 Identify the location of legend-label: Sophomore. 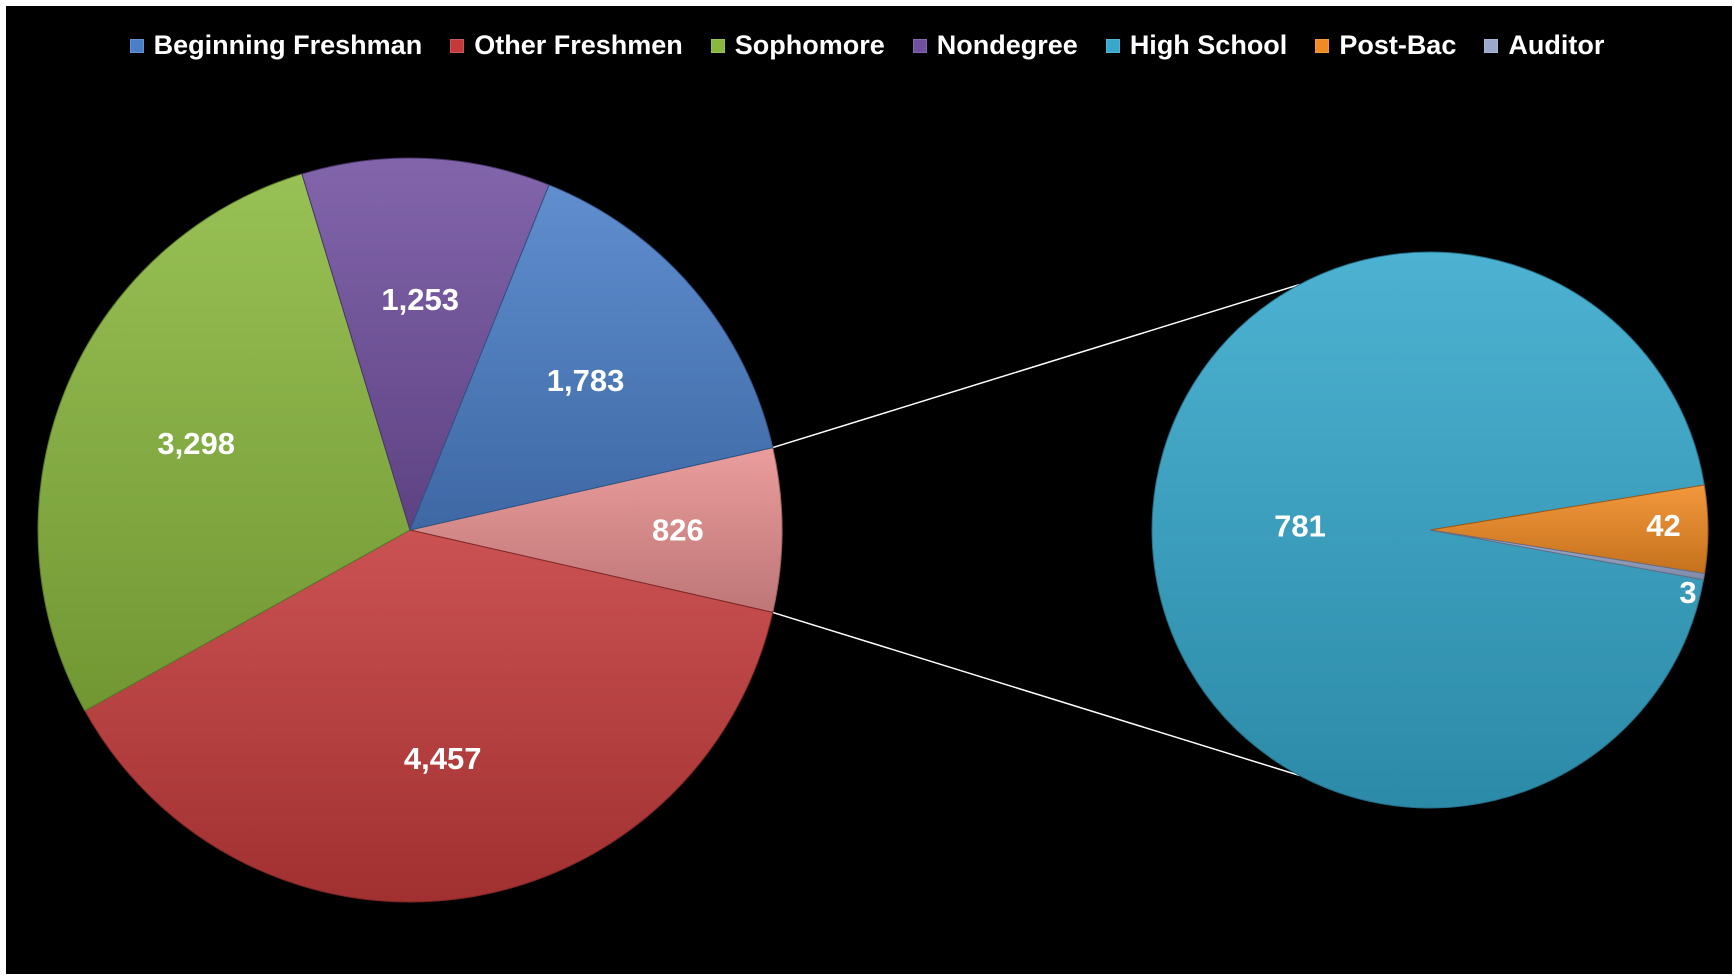
(809, 45).